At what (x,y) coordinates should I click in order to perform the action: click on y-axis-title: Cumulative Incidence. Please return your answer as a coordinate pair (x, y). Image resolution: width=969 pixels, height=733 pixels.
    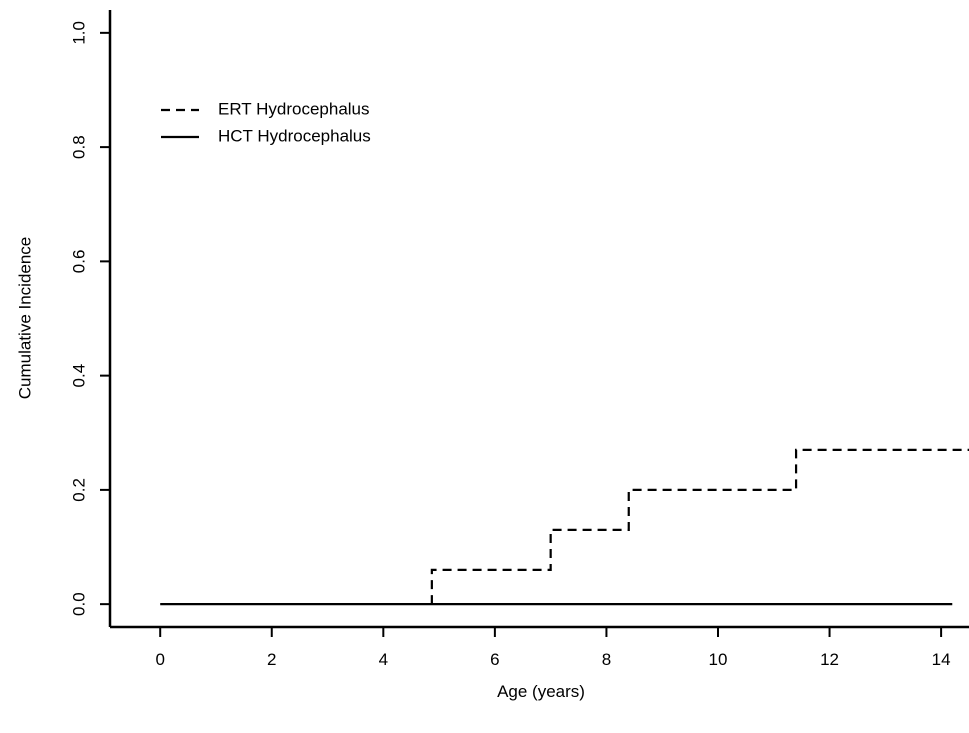
    Looking at the image, I should click on (24, 318).